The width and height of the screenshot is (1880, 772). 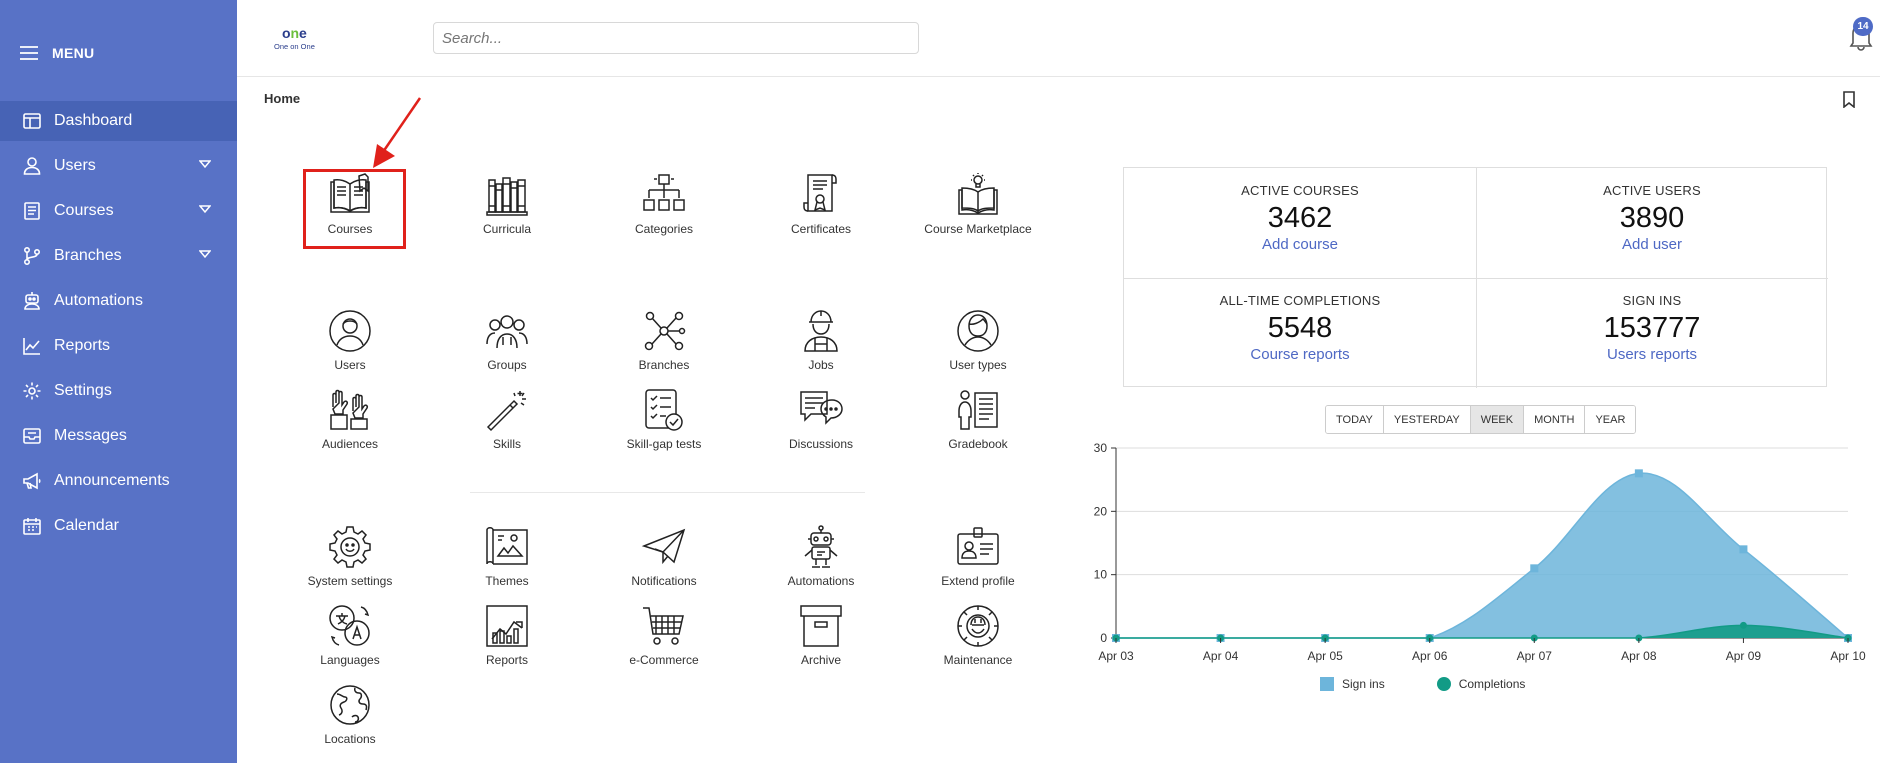 I want to click on sidebar-item-courses: Courses, so click(x=118, y=211).